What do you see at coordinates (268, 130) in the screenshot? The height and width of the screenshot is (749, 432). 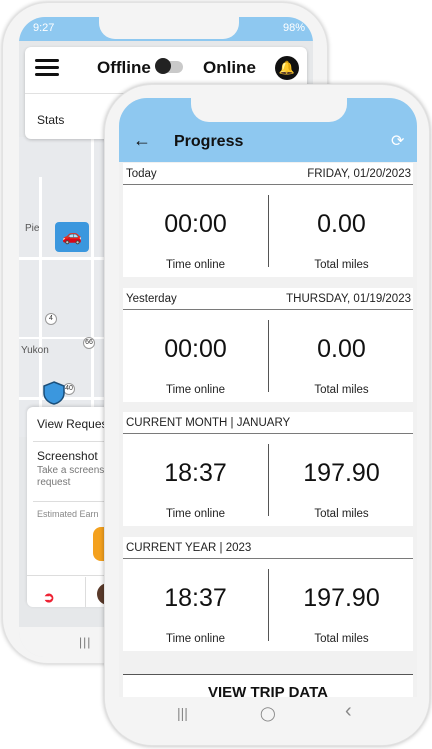 I see `app-bar: ← Progress ⟳` at bounding box center [268, 130].